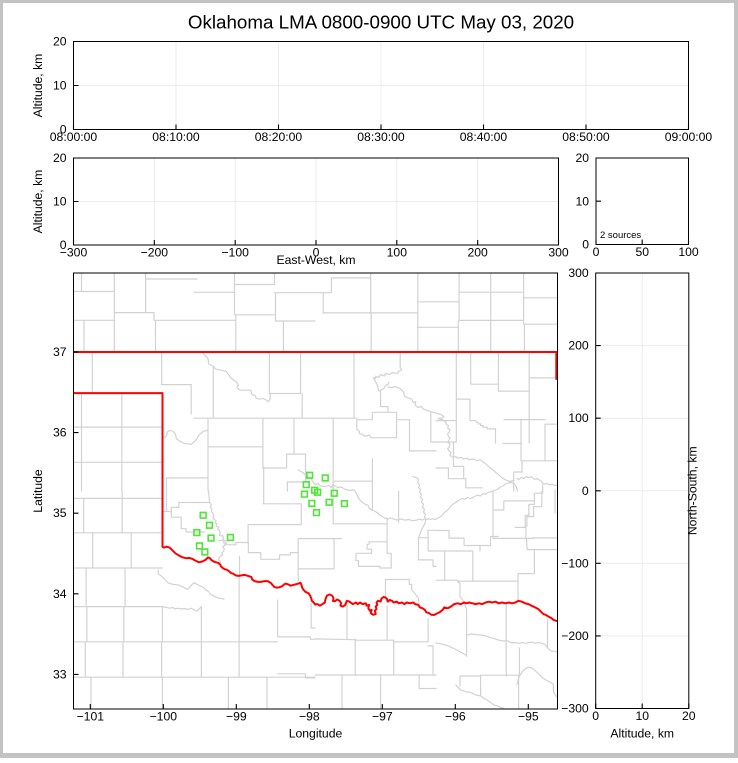 The image size is (738, 763). What do you see at coordinates (642, 252) in the screenshot?
I see `svg-text: 50` at bounding box center [642, 252].